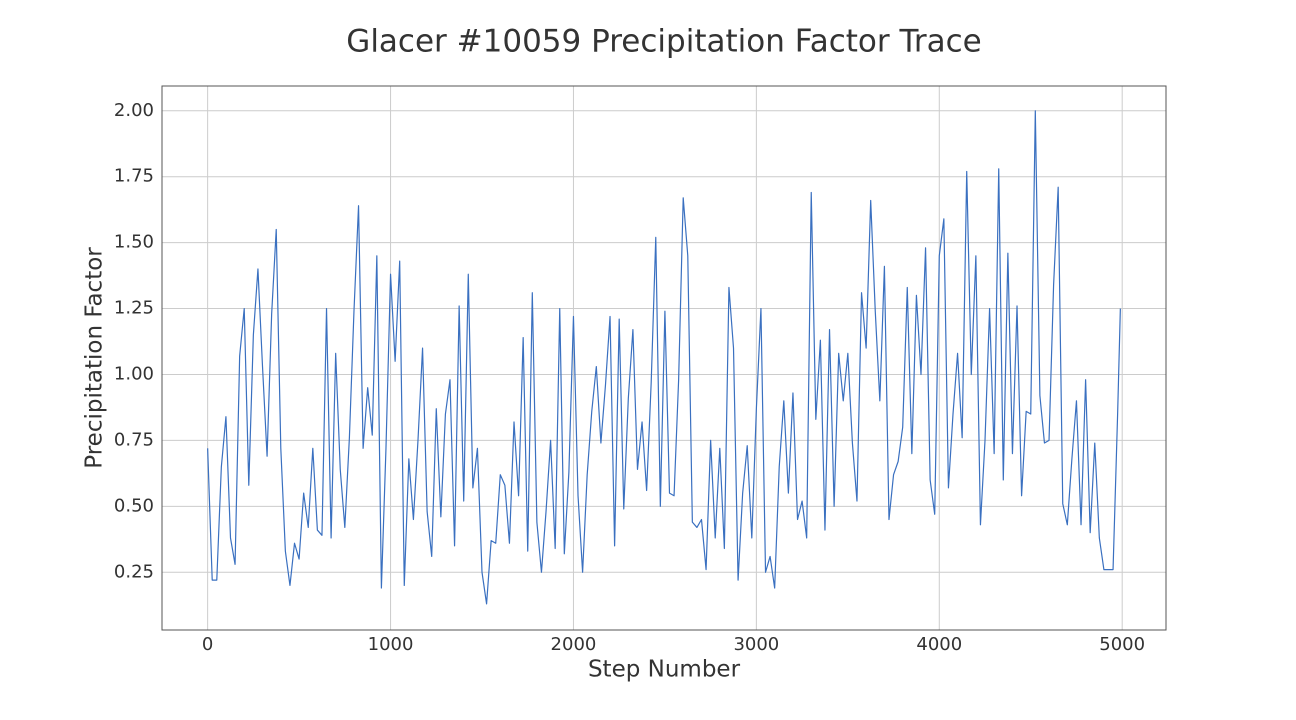 Image resolution: width=1296 pixels, height=720 pixels. I want to click on y-axis-label: Precipitation Factor, so click(95, 358).